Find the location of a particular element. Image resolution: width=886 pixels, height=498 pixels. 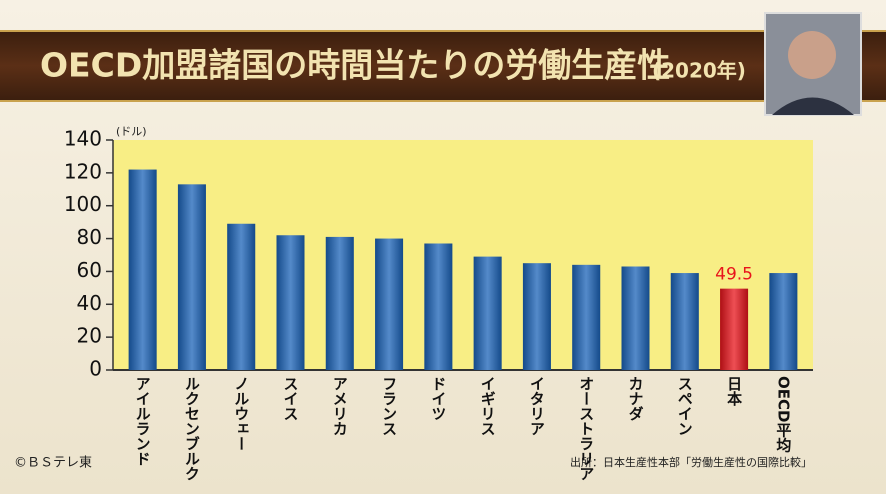

y-tick-label: 100 is located at coordinates (83, 204).